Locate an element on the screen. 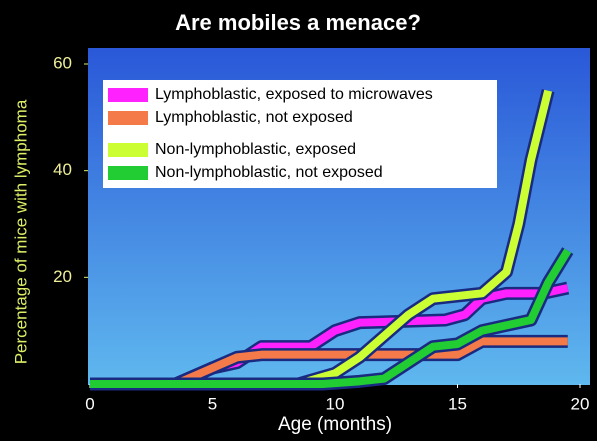  y-tick-label: 20 is located at coordinates (62, 276).